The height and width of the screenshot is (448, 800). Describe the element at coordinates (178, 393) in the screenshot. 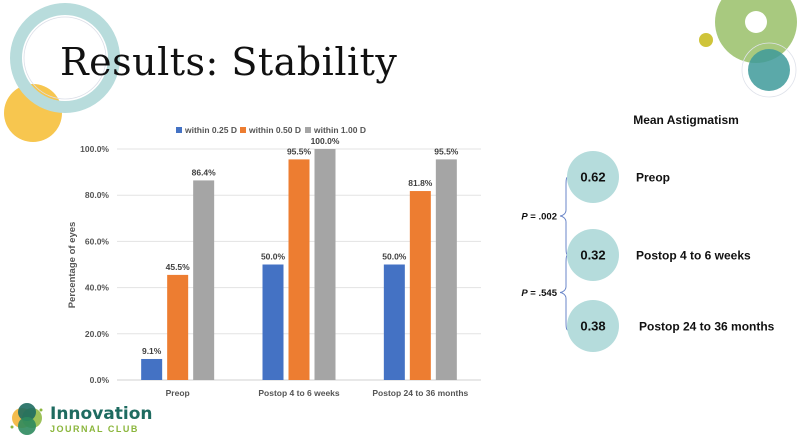

I see `x-tick-label: Preop` at that location.